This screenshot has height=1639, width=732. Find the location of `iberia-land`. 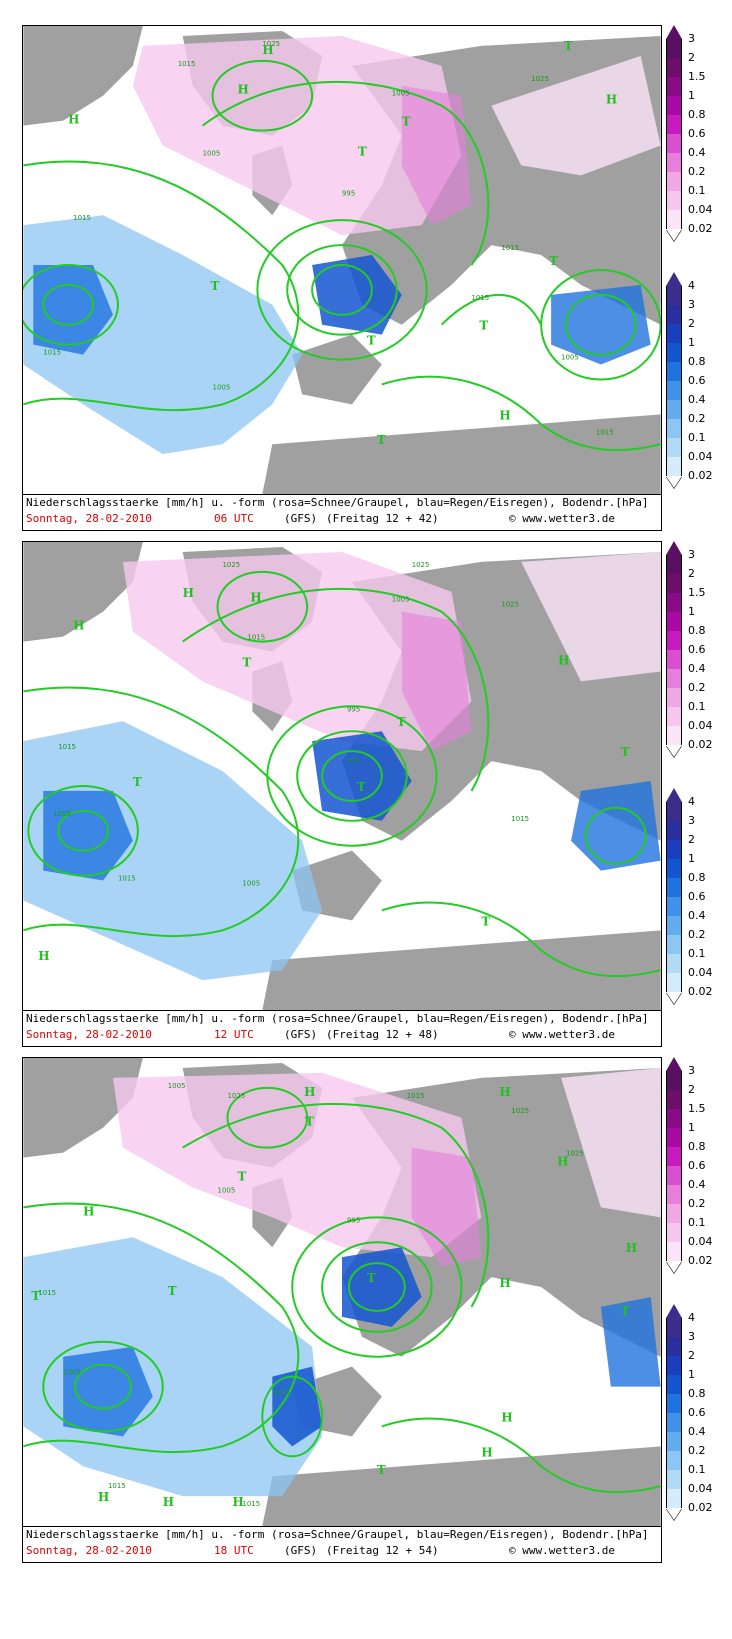

iberia-land is located at coordinates (337, 369).